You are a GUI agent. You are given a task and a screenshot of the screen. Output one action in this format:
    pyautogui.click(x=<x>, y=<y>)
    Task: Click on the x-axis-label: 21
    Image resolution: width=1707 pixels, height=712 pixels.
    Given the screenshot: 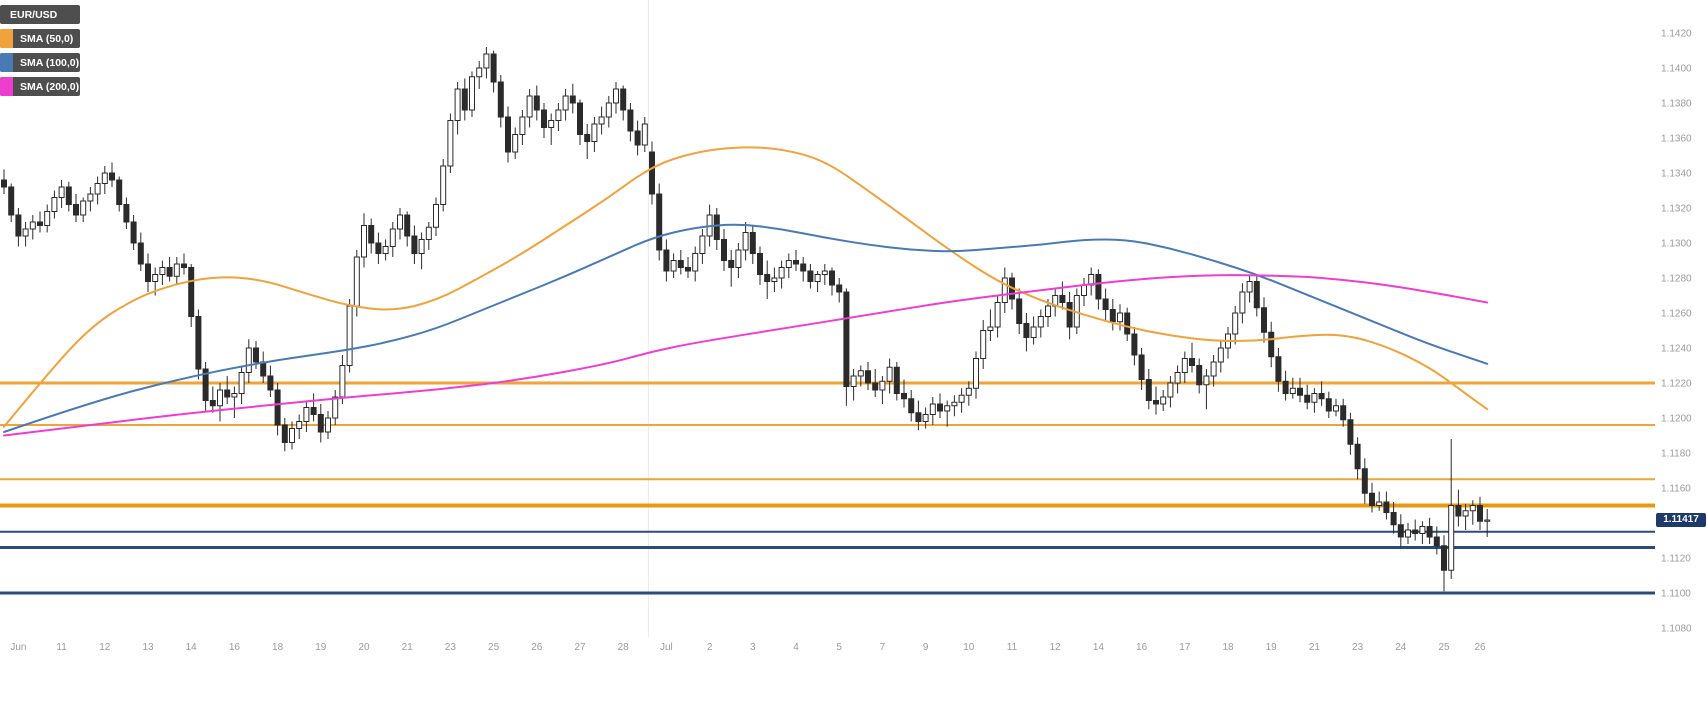 What is the action you would take?
    pyautogui.click(x=408, y=647)
    